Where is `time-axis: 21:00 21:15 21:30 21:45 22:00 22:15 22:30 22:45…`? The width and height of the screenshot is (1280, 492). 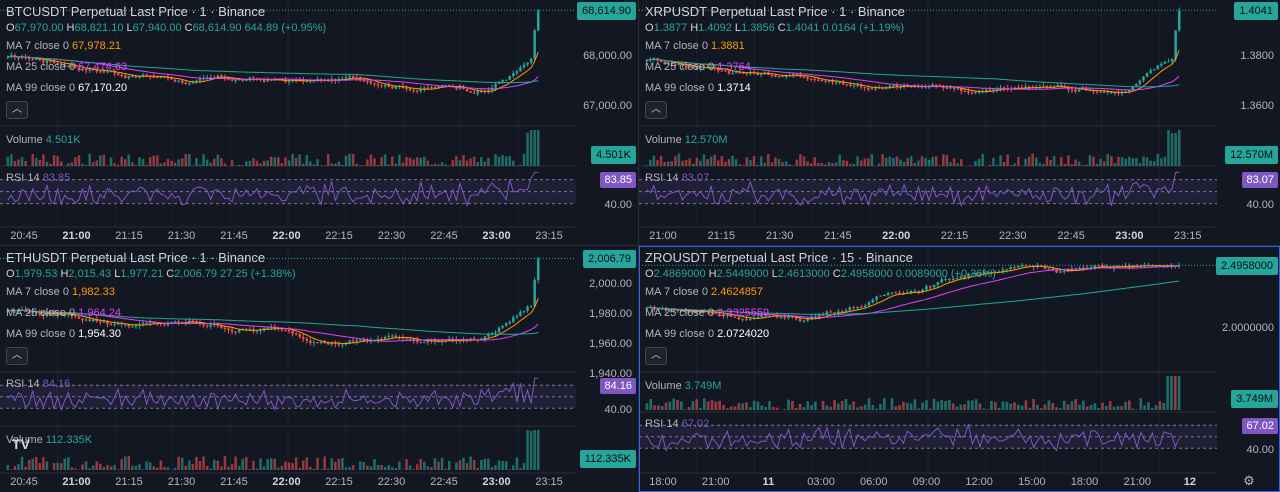 time-axis: 21:00 21:15 21:30 21:45 22:00 22:15 22:30 22:45… is located at coordinates (928, 237).